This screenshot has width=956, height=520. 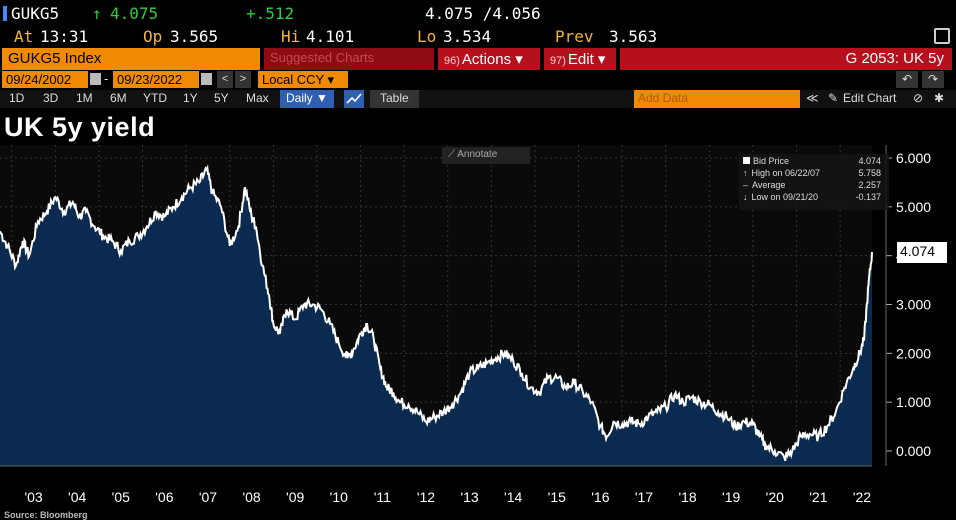 I want to click on edit-menu: 97) Edit ▾, so click(x=580, y=59).